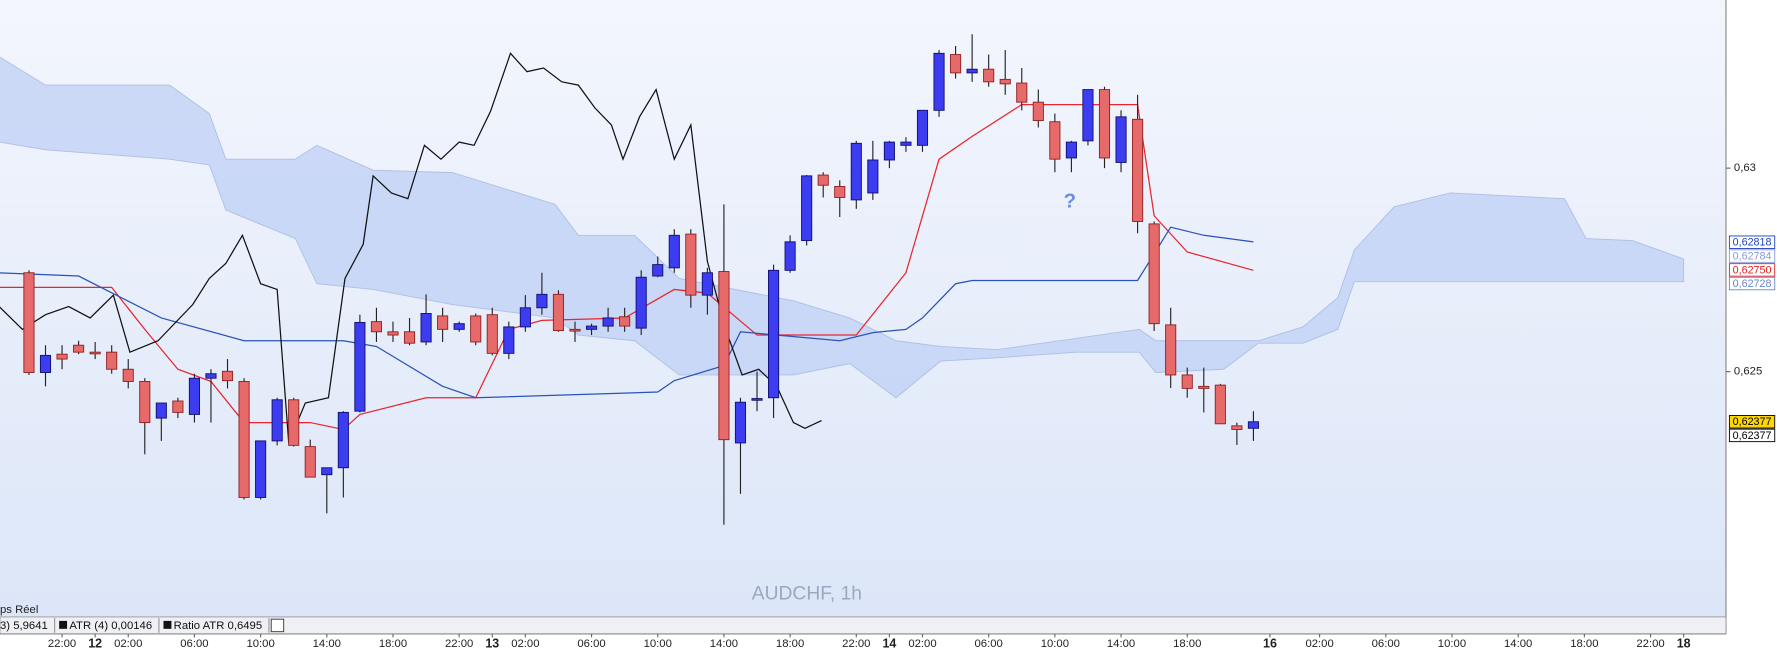  What do you see at coordinates (807, 593) in the screenshot?
I see `watermark-title: AUDCHF, 1h` at bounding box center [807, 593].